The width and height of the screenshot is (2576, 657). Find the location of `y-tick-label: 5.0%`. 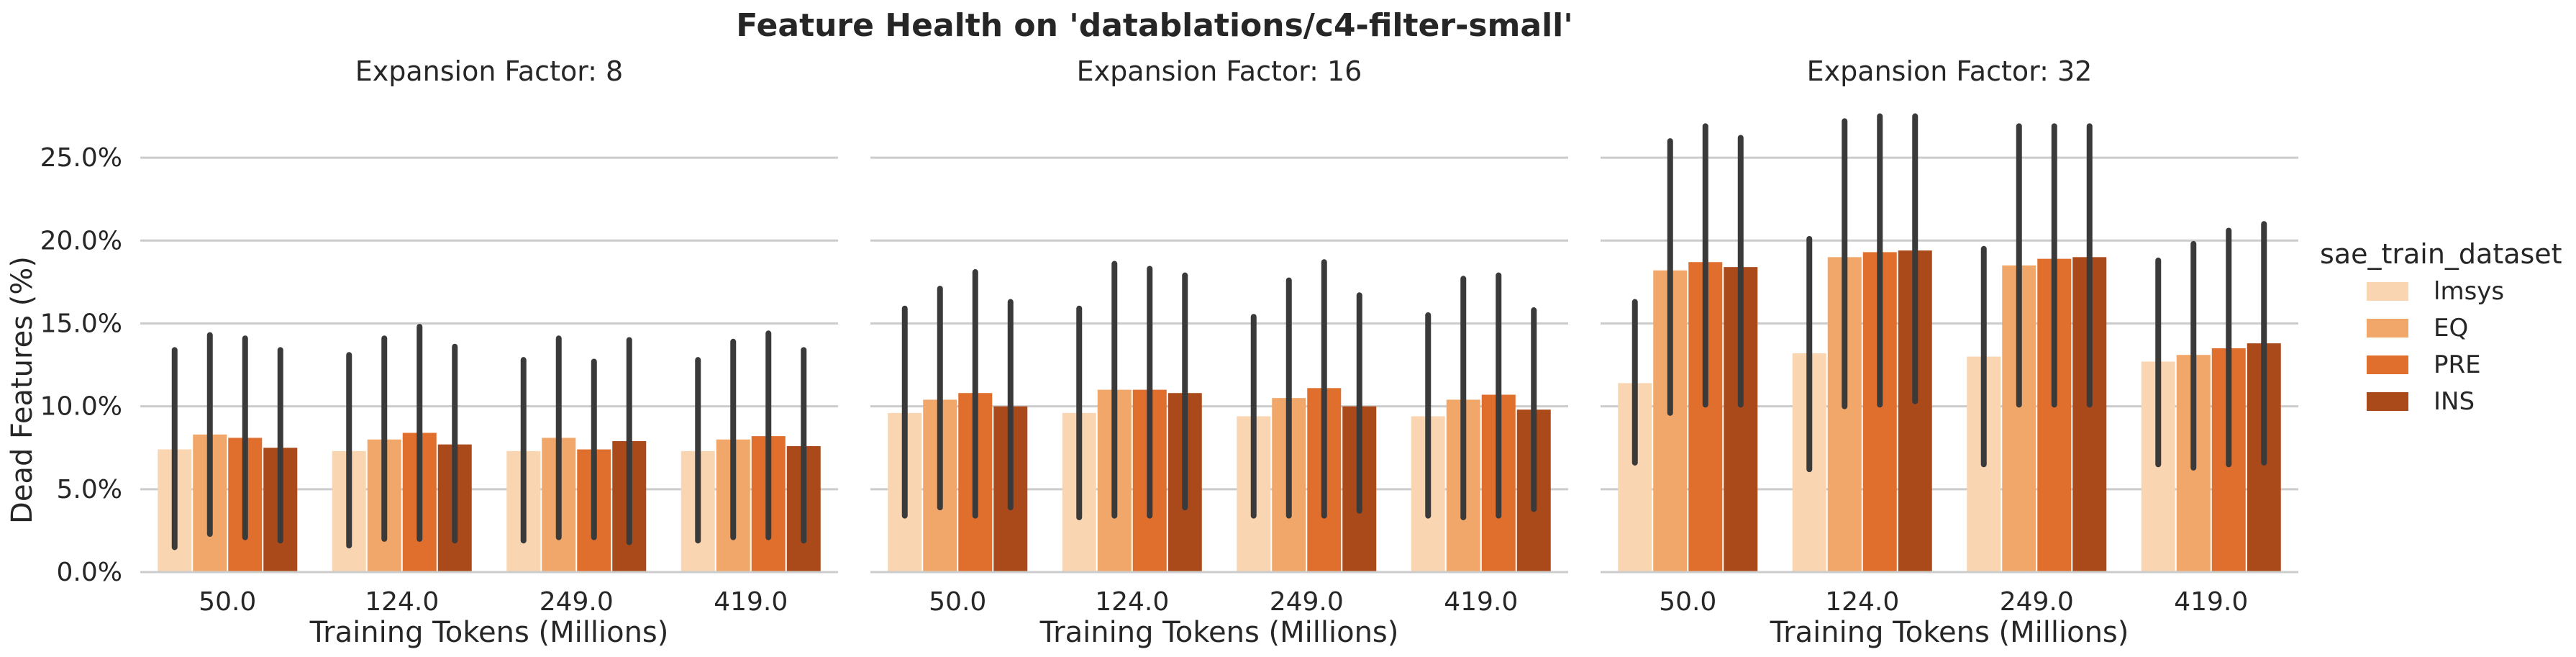

y-tick-label: 5.0% is located at coordinates (89, 489).